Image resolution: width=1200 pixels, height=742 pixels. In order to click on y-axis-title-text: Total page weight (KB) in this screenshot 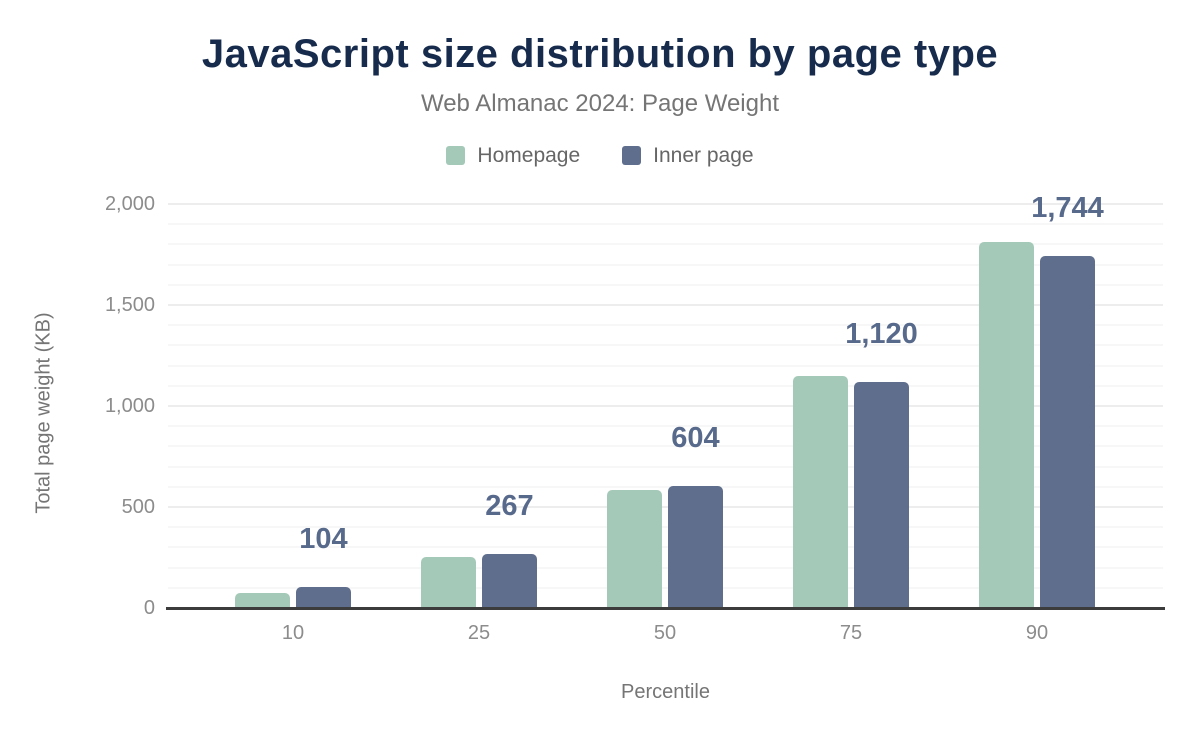, I will do `click(43, 413)`.